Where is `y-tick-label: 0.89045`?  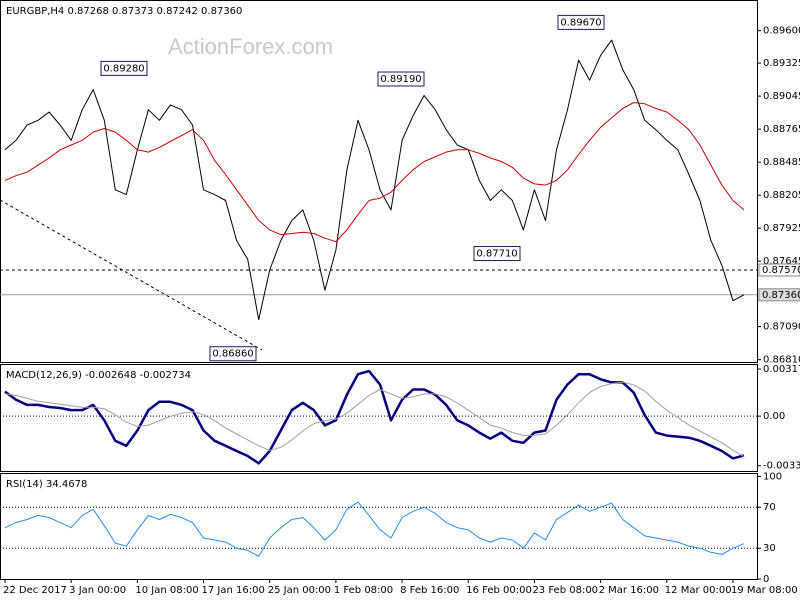
y-tick-label: 0.89045 is located at coordinates (781, 96).